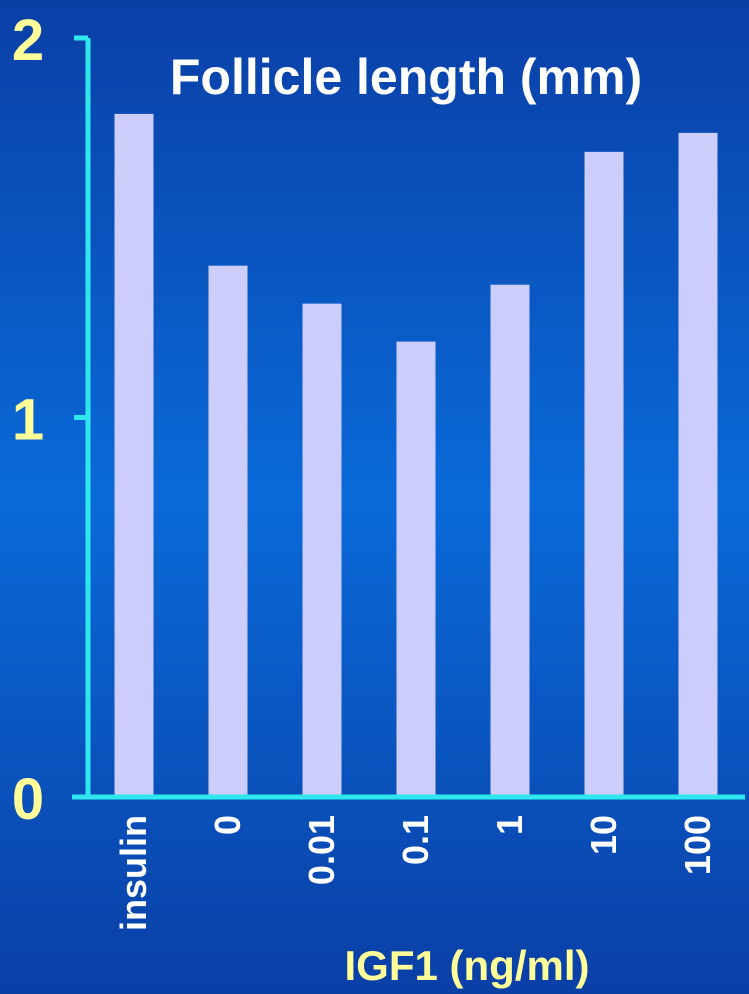 The image size is (749, 994). What do you see at coordinates (416, 569) in the screenshot?
I see `bar-0.1` at bounding box center [416, 569].